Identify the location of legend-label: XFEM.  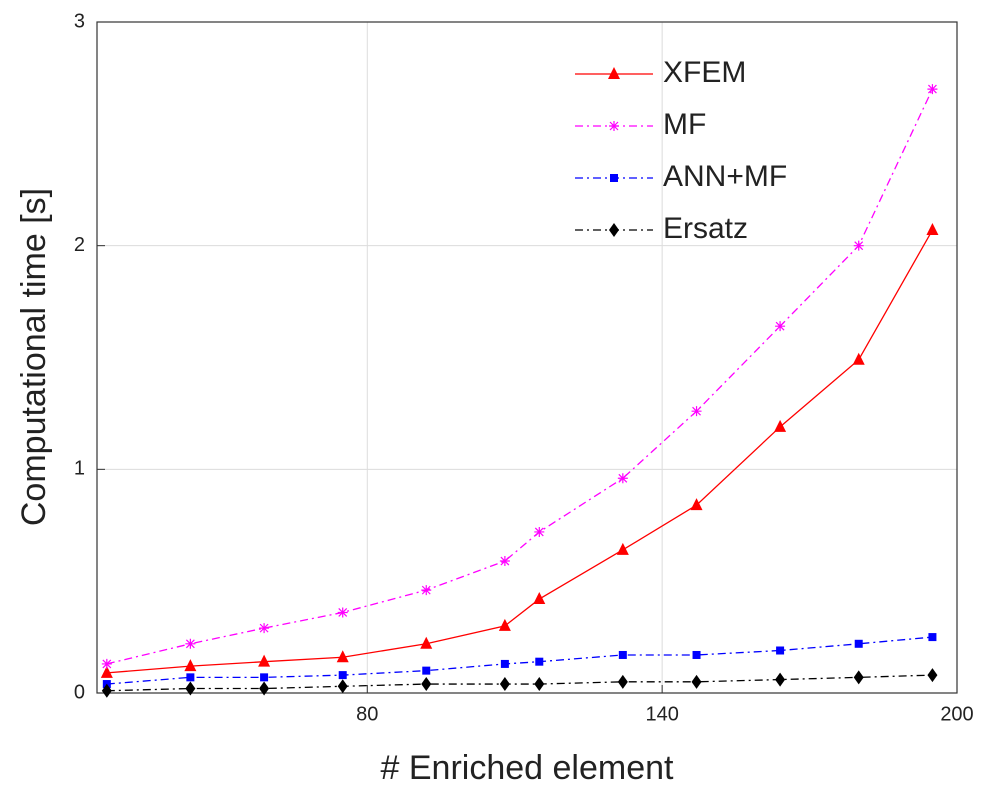
(704, 72).